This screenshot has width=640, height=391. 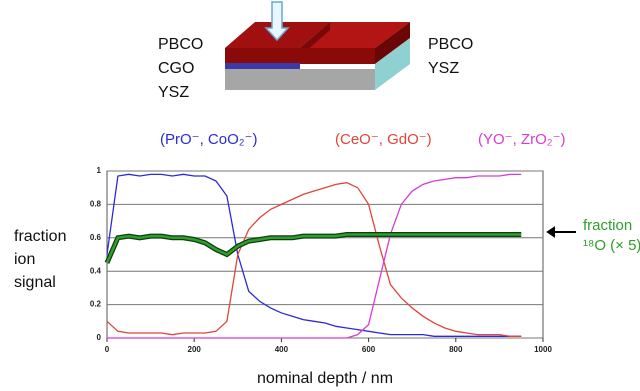 I want to click on y-tick-label: 1, so click(x=99, y=170).